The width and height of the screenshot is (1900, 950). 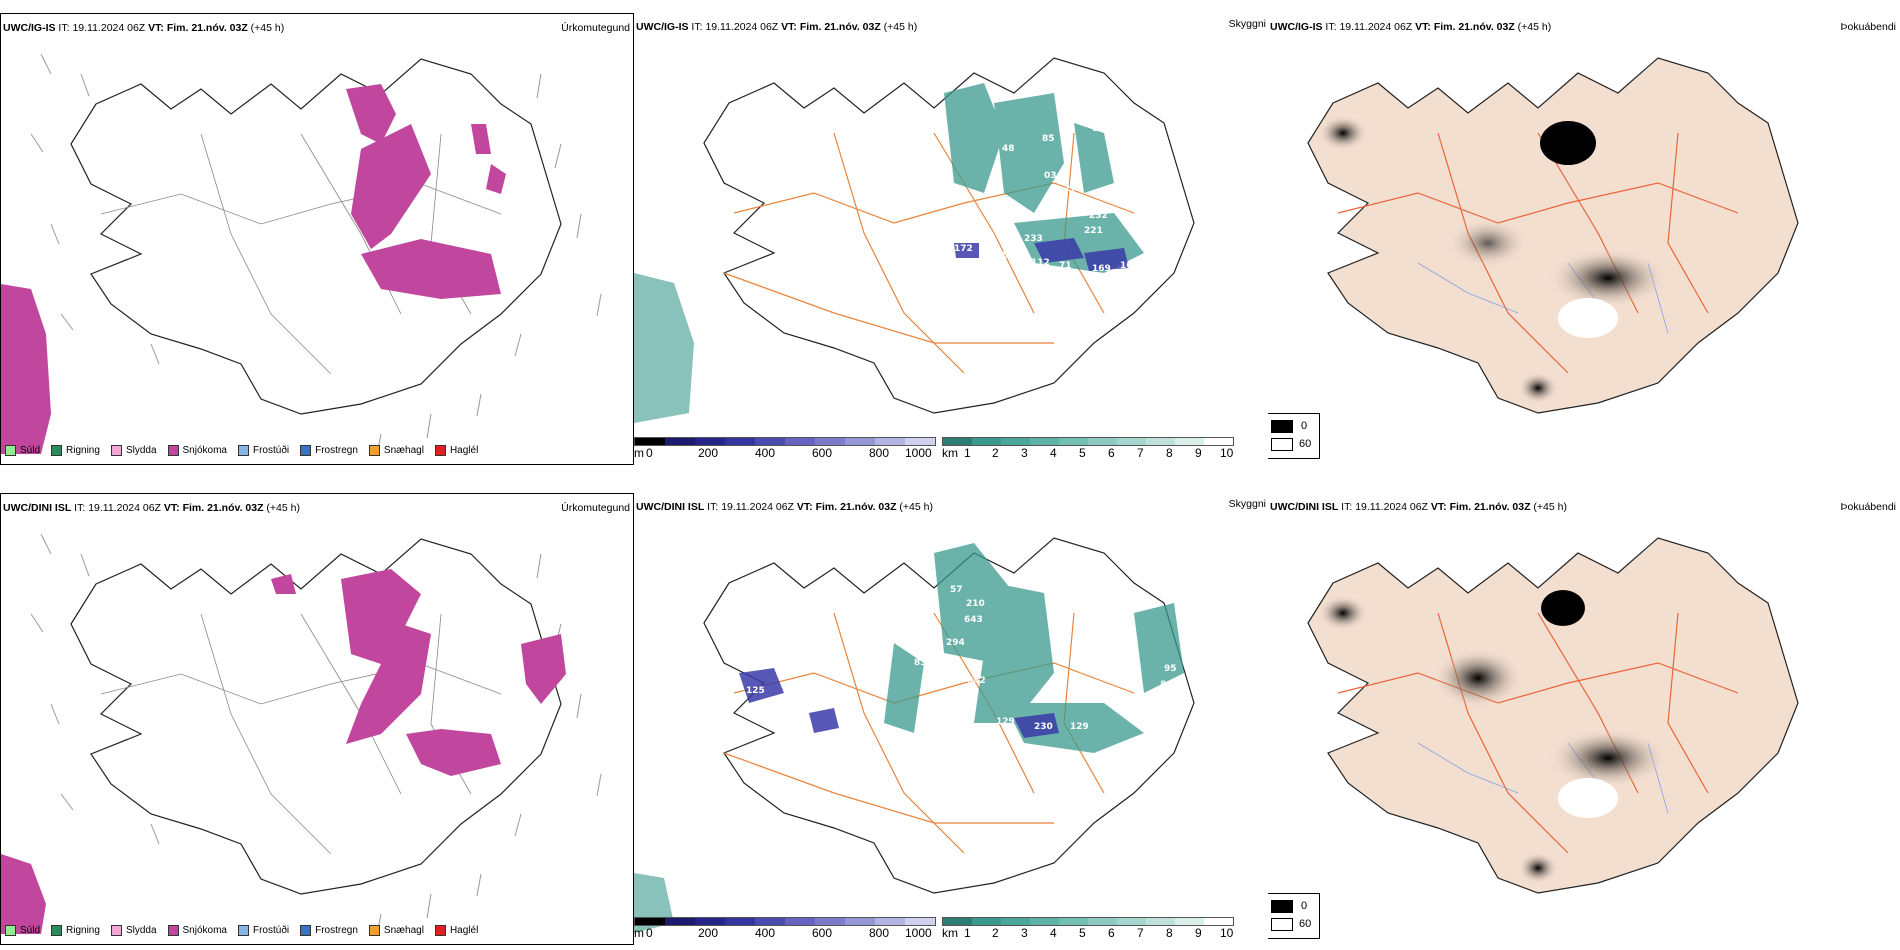 What do you see at coordinates (1040, 263) in the screenshot?
I see `cloudbase-label: 112` at bounding box center [1040, 263].